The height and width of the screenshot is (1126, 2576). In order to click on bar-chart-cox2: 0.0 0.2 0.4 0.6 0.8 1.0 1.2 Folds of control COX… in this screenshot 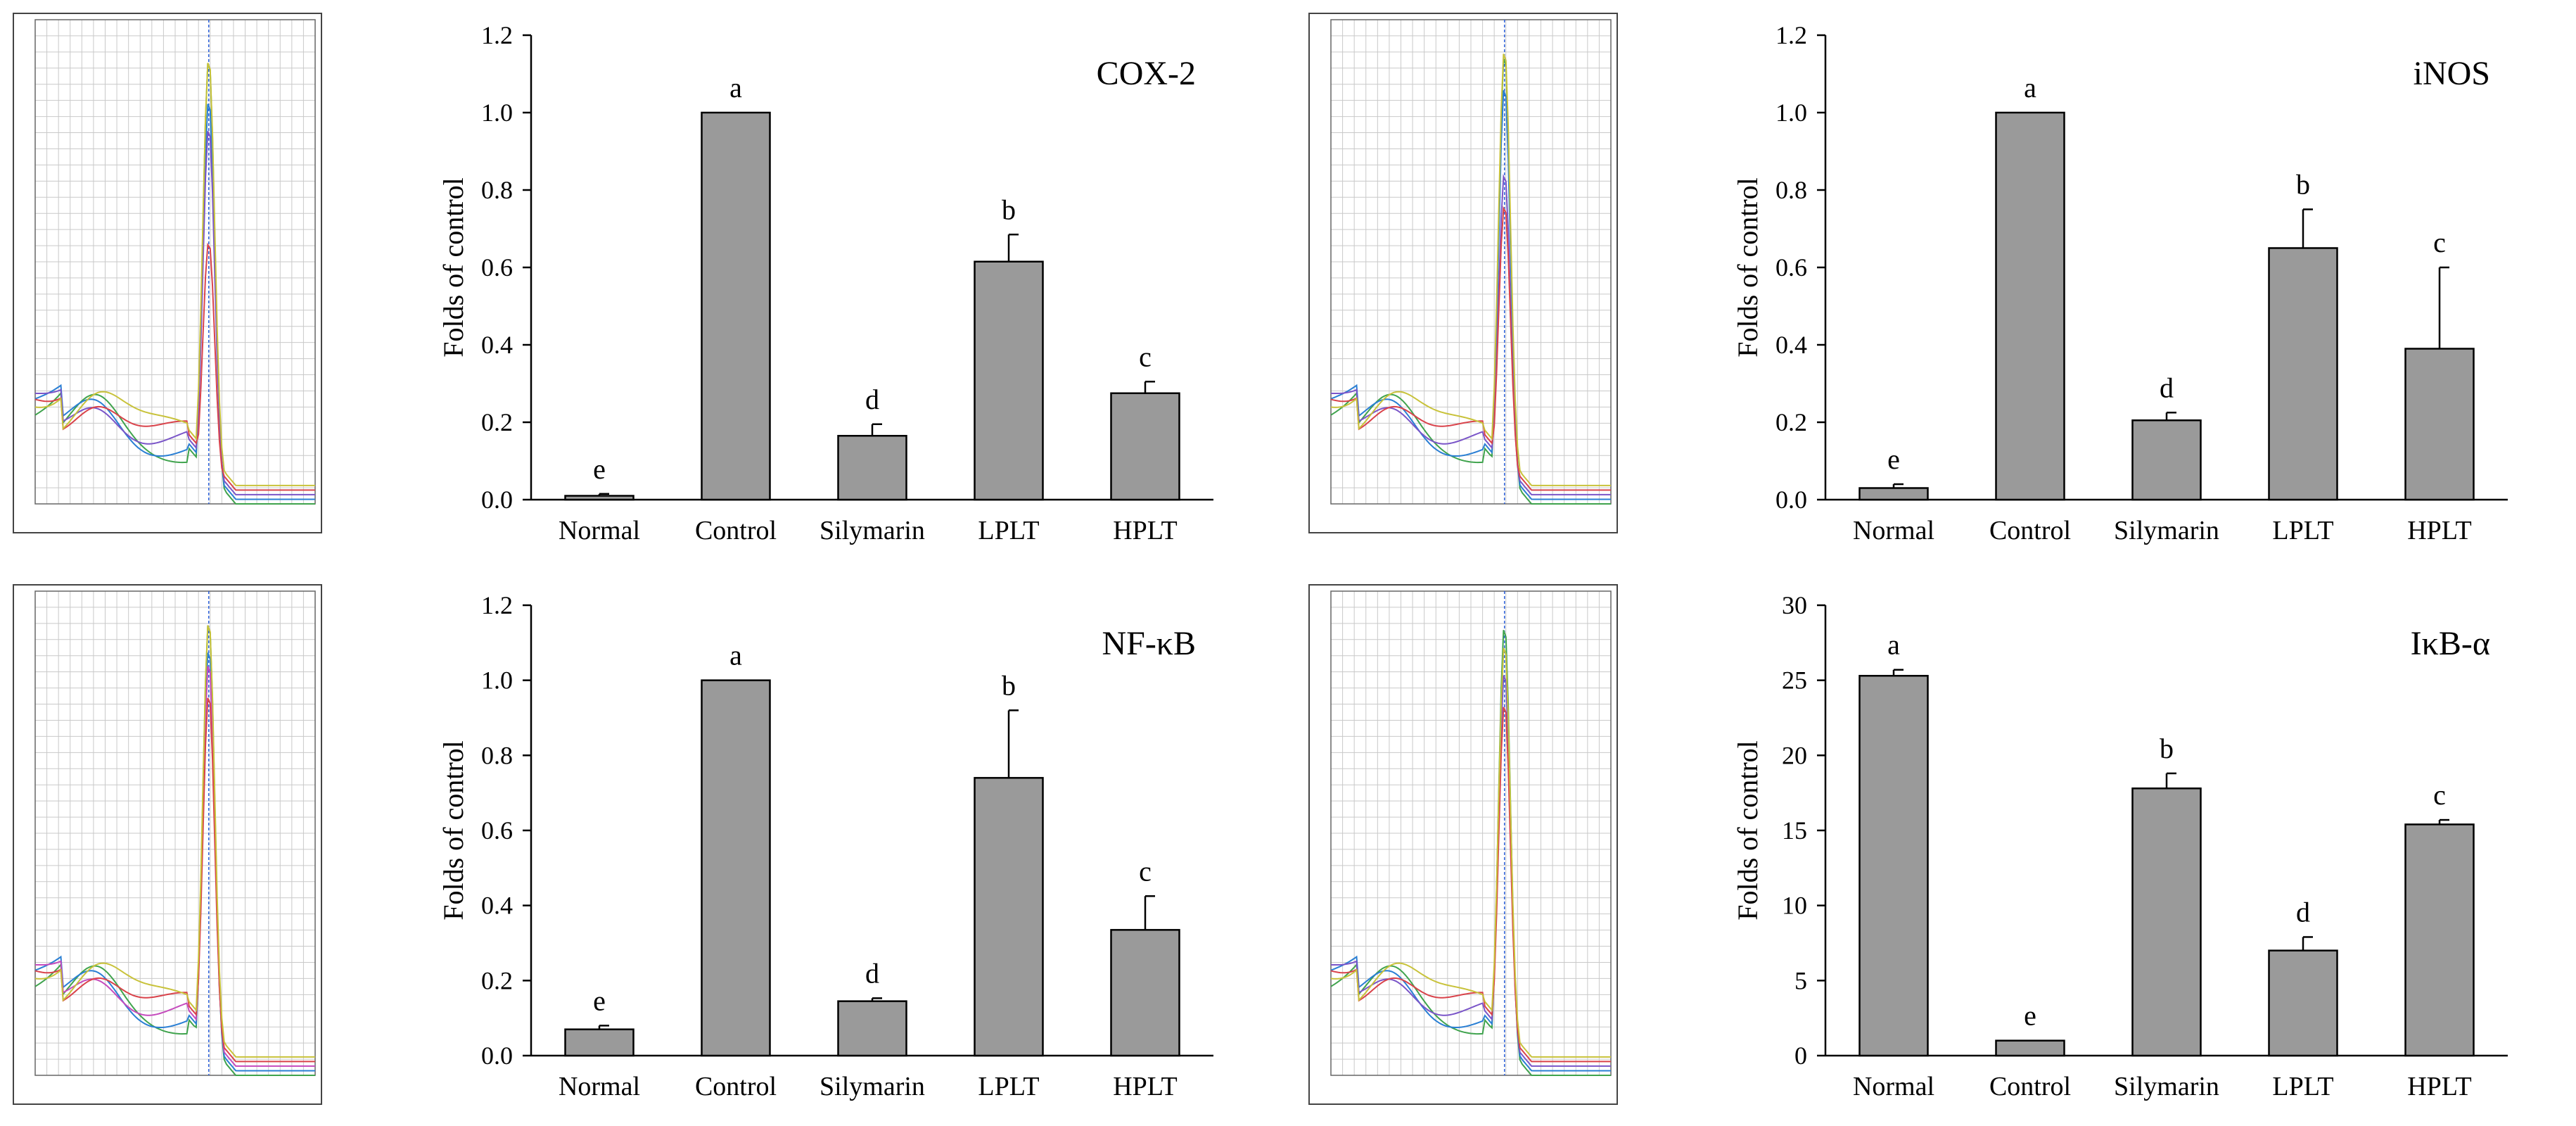, I will do `click(825, 283)`.